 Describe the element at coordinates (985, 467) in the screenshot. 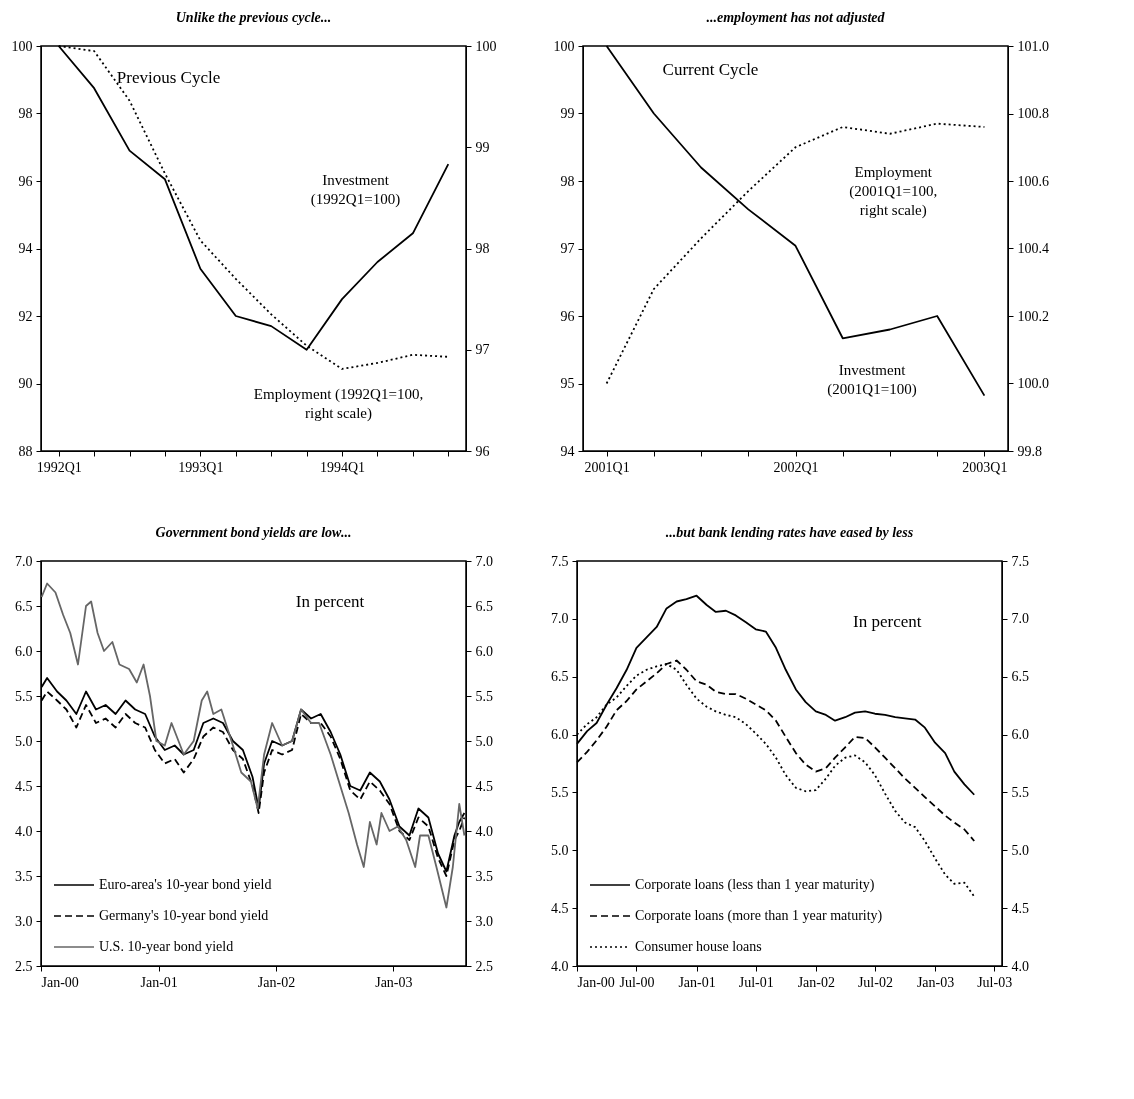

I see `x-tick-label: 2003Q1` at that location.